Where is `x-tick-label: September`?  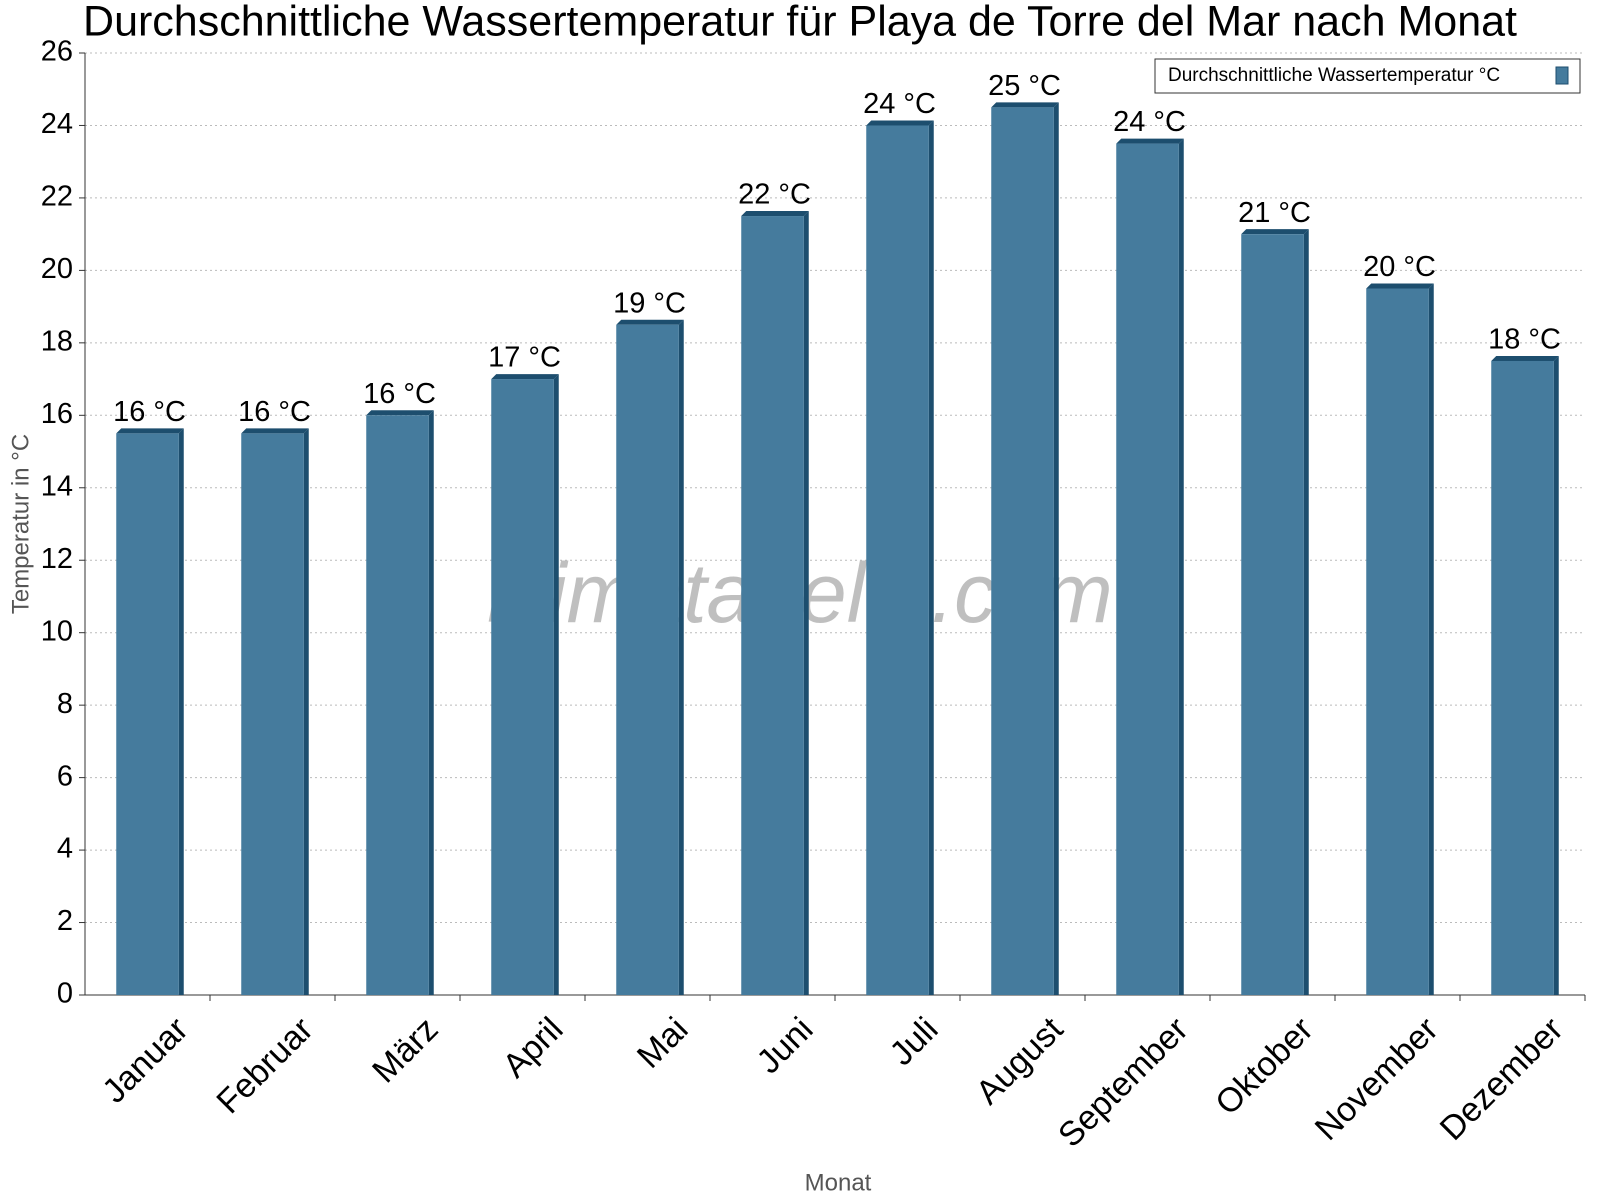
x-tick-label: September is located at coordinates (1123, 1082).